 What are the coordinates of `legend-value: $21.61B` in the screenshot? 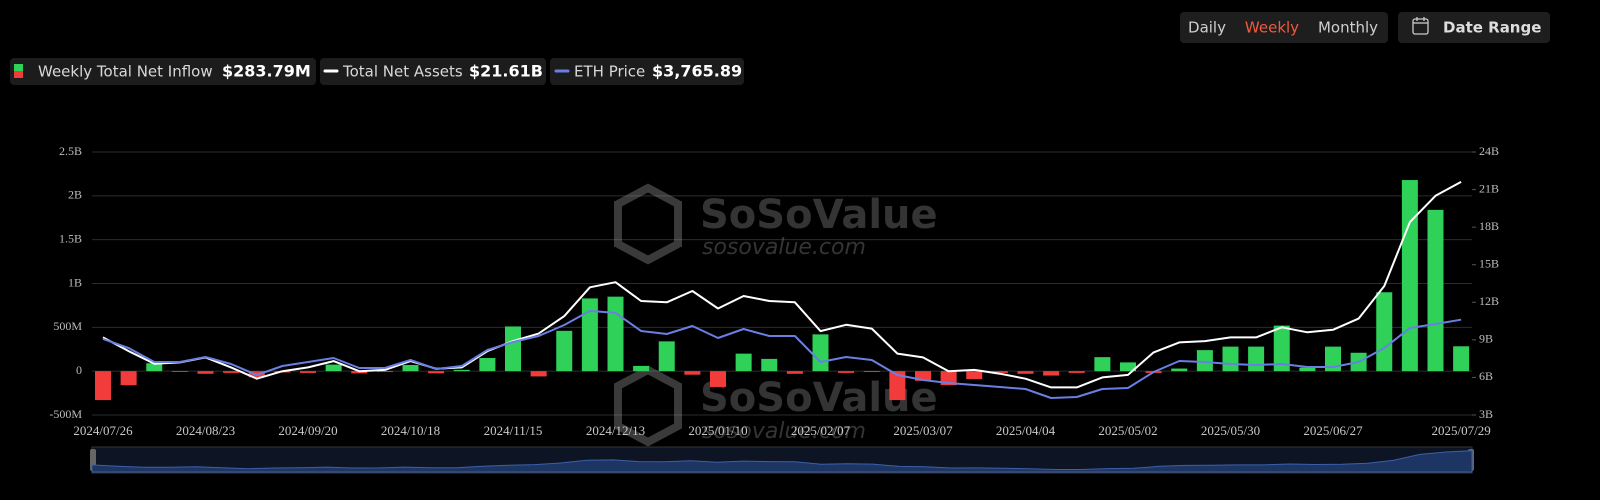 It's located at (506, 71).